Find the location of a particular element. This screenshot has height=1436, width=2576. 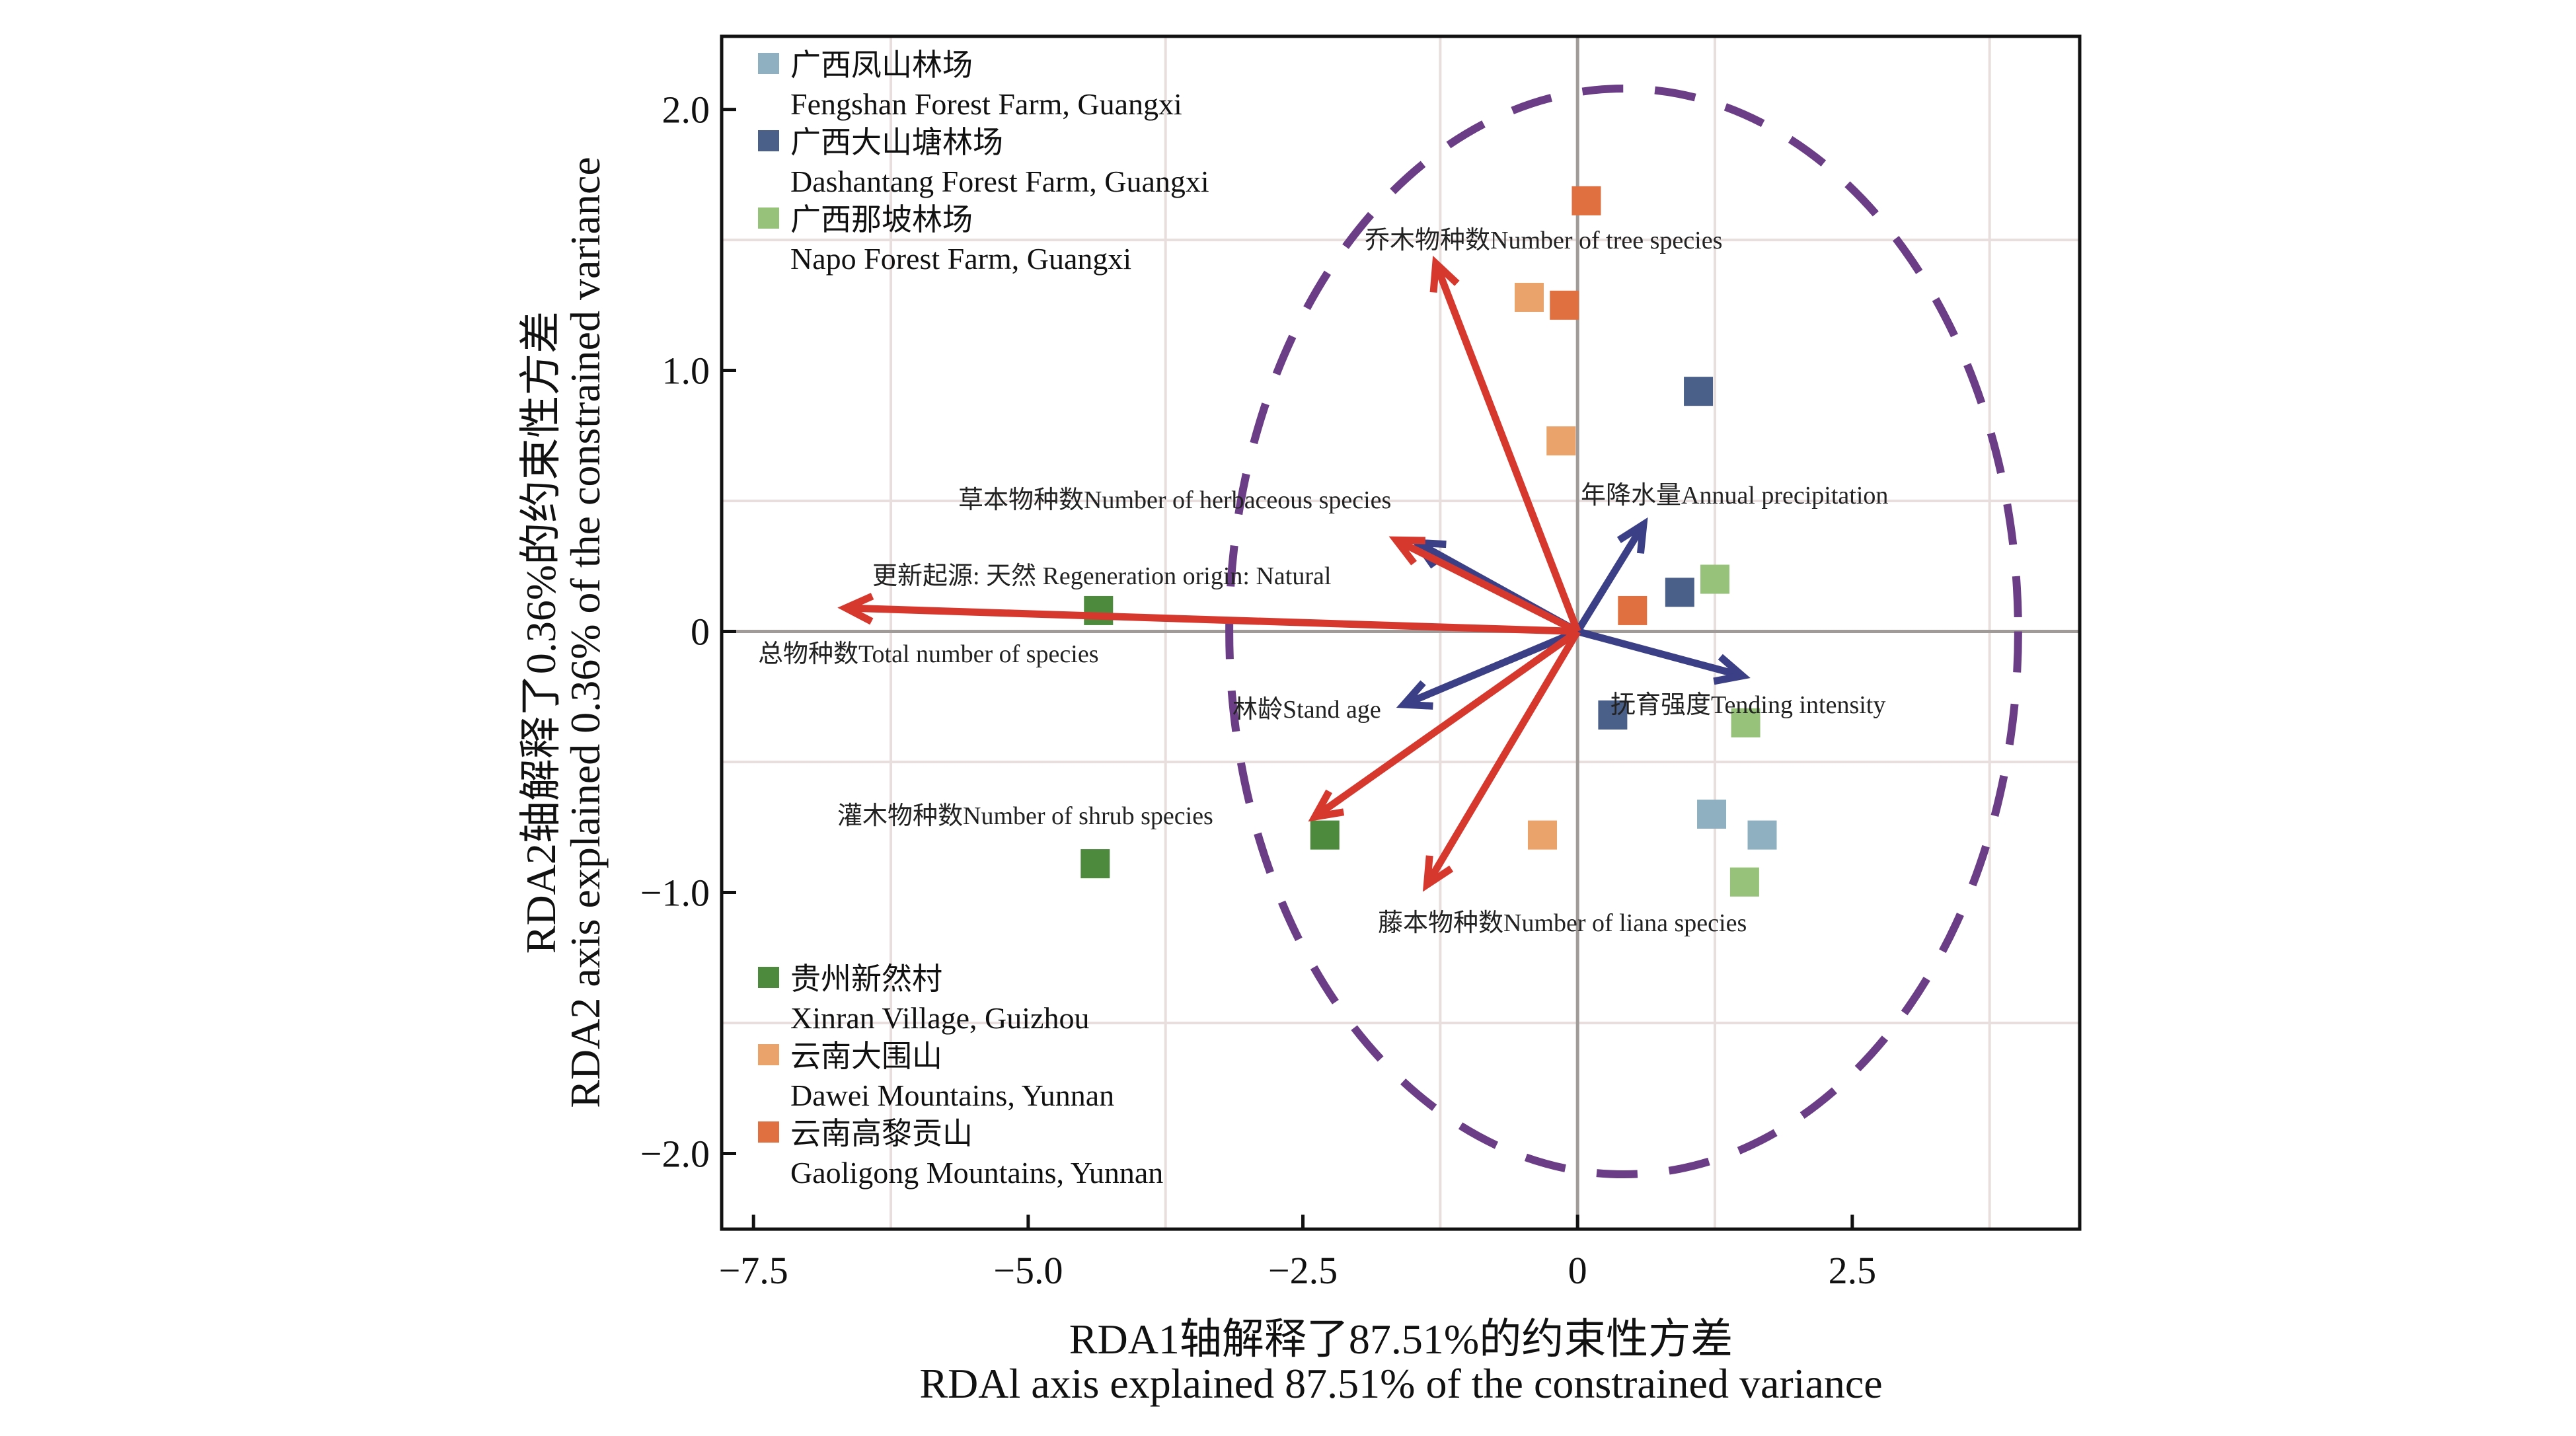

x-tick-label: −2.5 is located at coordinates (1303, 1270).